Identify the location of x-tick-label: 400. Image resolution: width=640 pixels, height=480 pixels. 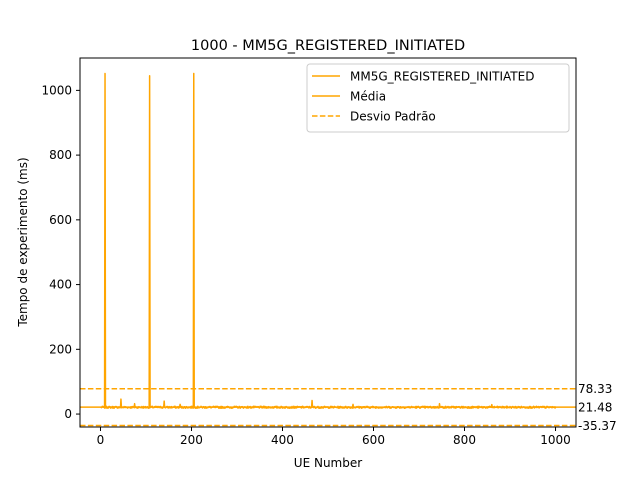
(282, 440).